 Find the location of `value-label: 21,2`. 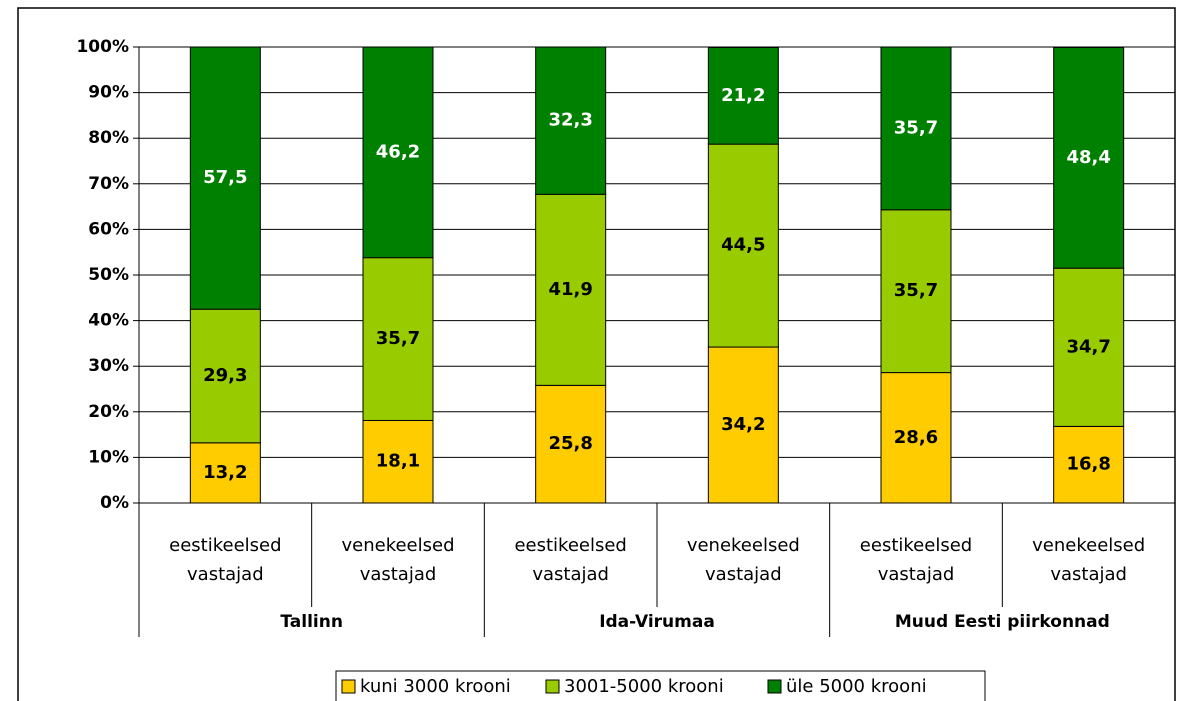

value-label: 21,2 is located at coordinates (743, 95).